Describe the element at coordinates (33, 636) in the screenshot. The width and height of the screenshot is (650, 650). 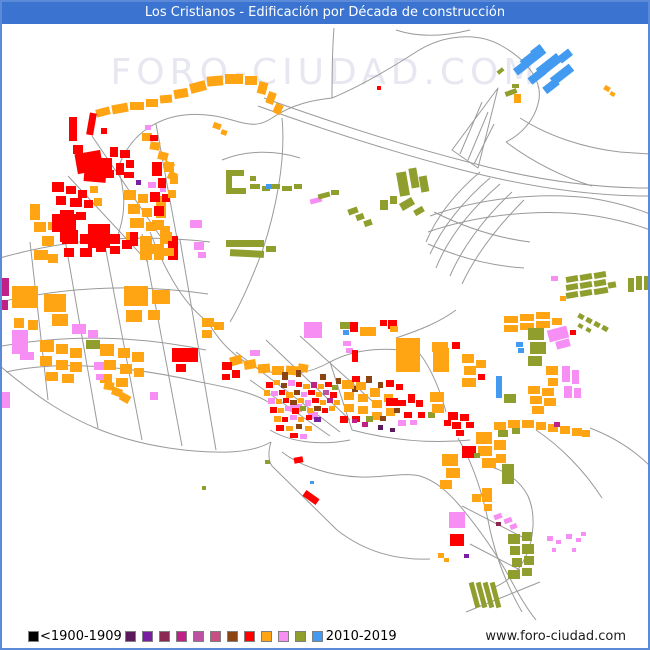
I see `legend-swatch-lt1900` at that location.